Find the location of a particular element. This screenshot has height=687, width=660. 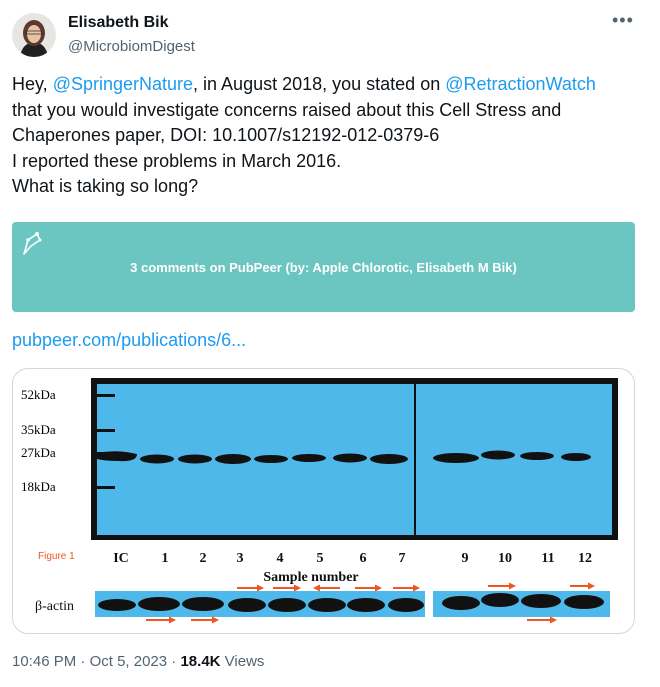

views-label: Views is located at coordinates (244, 661).